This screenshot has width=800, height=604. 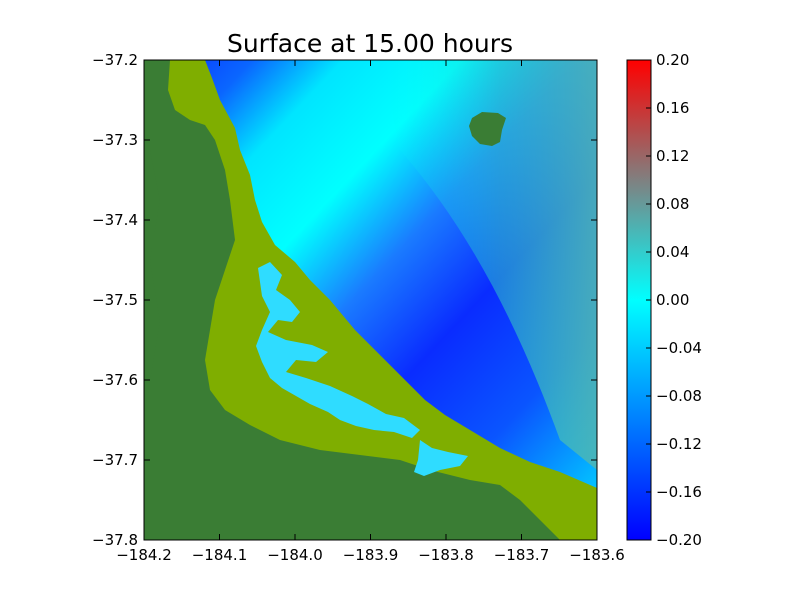 I want to click on colorbar-tick-label: −0.20, so click(x=679, y=540).